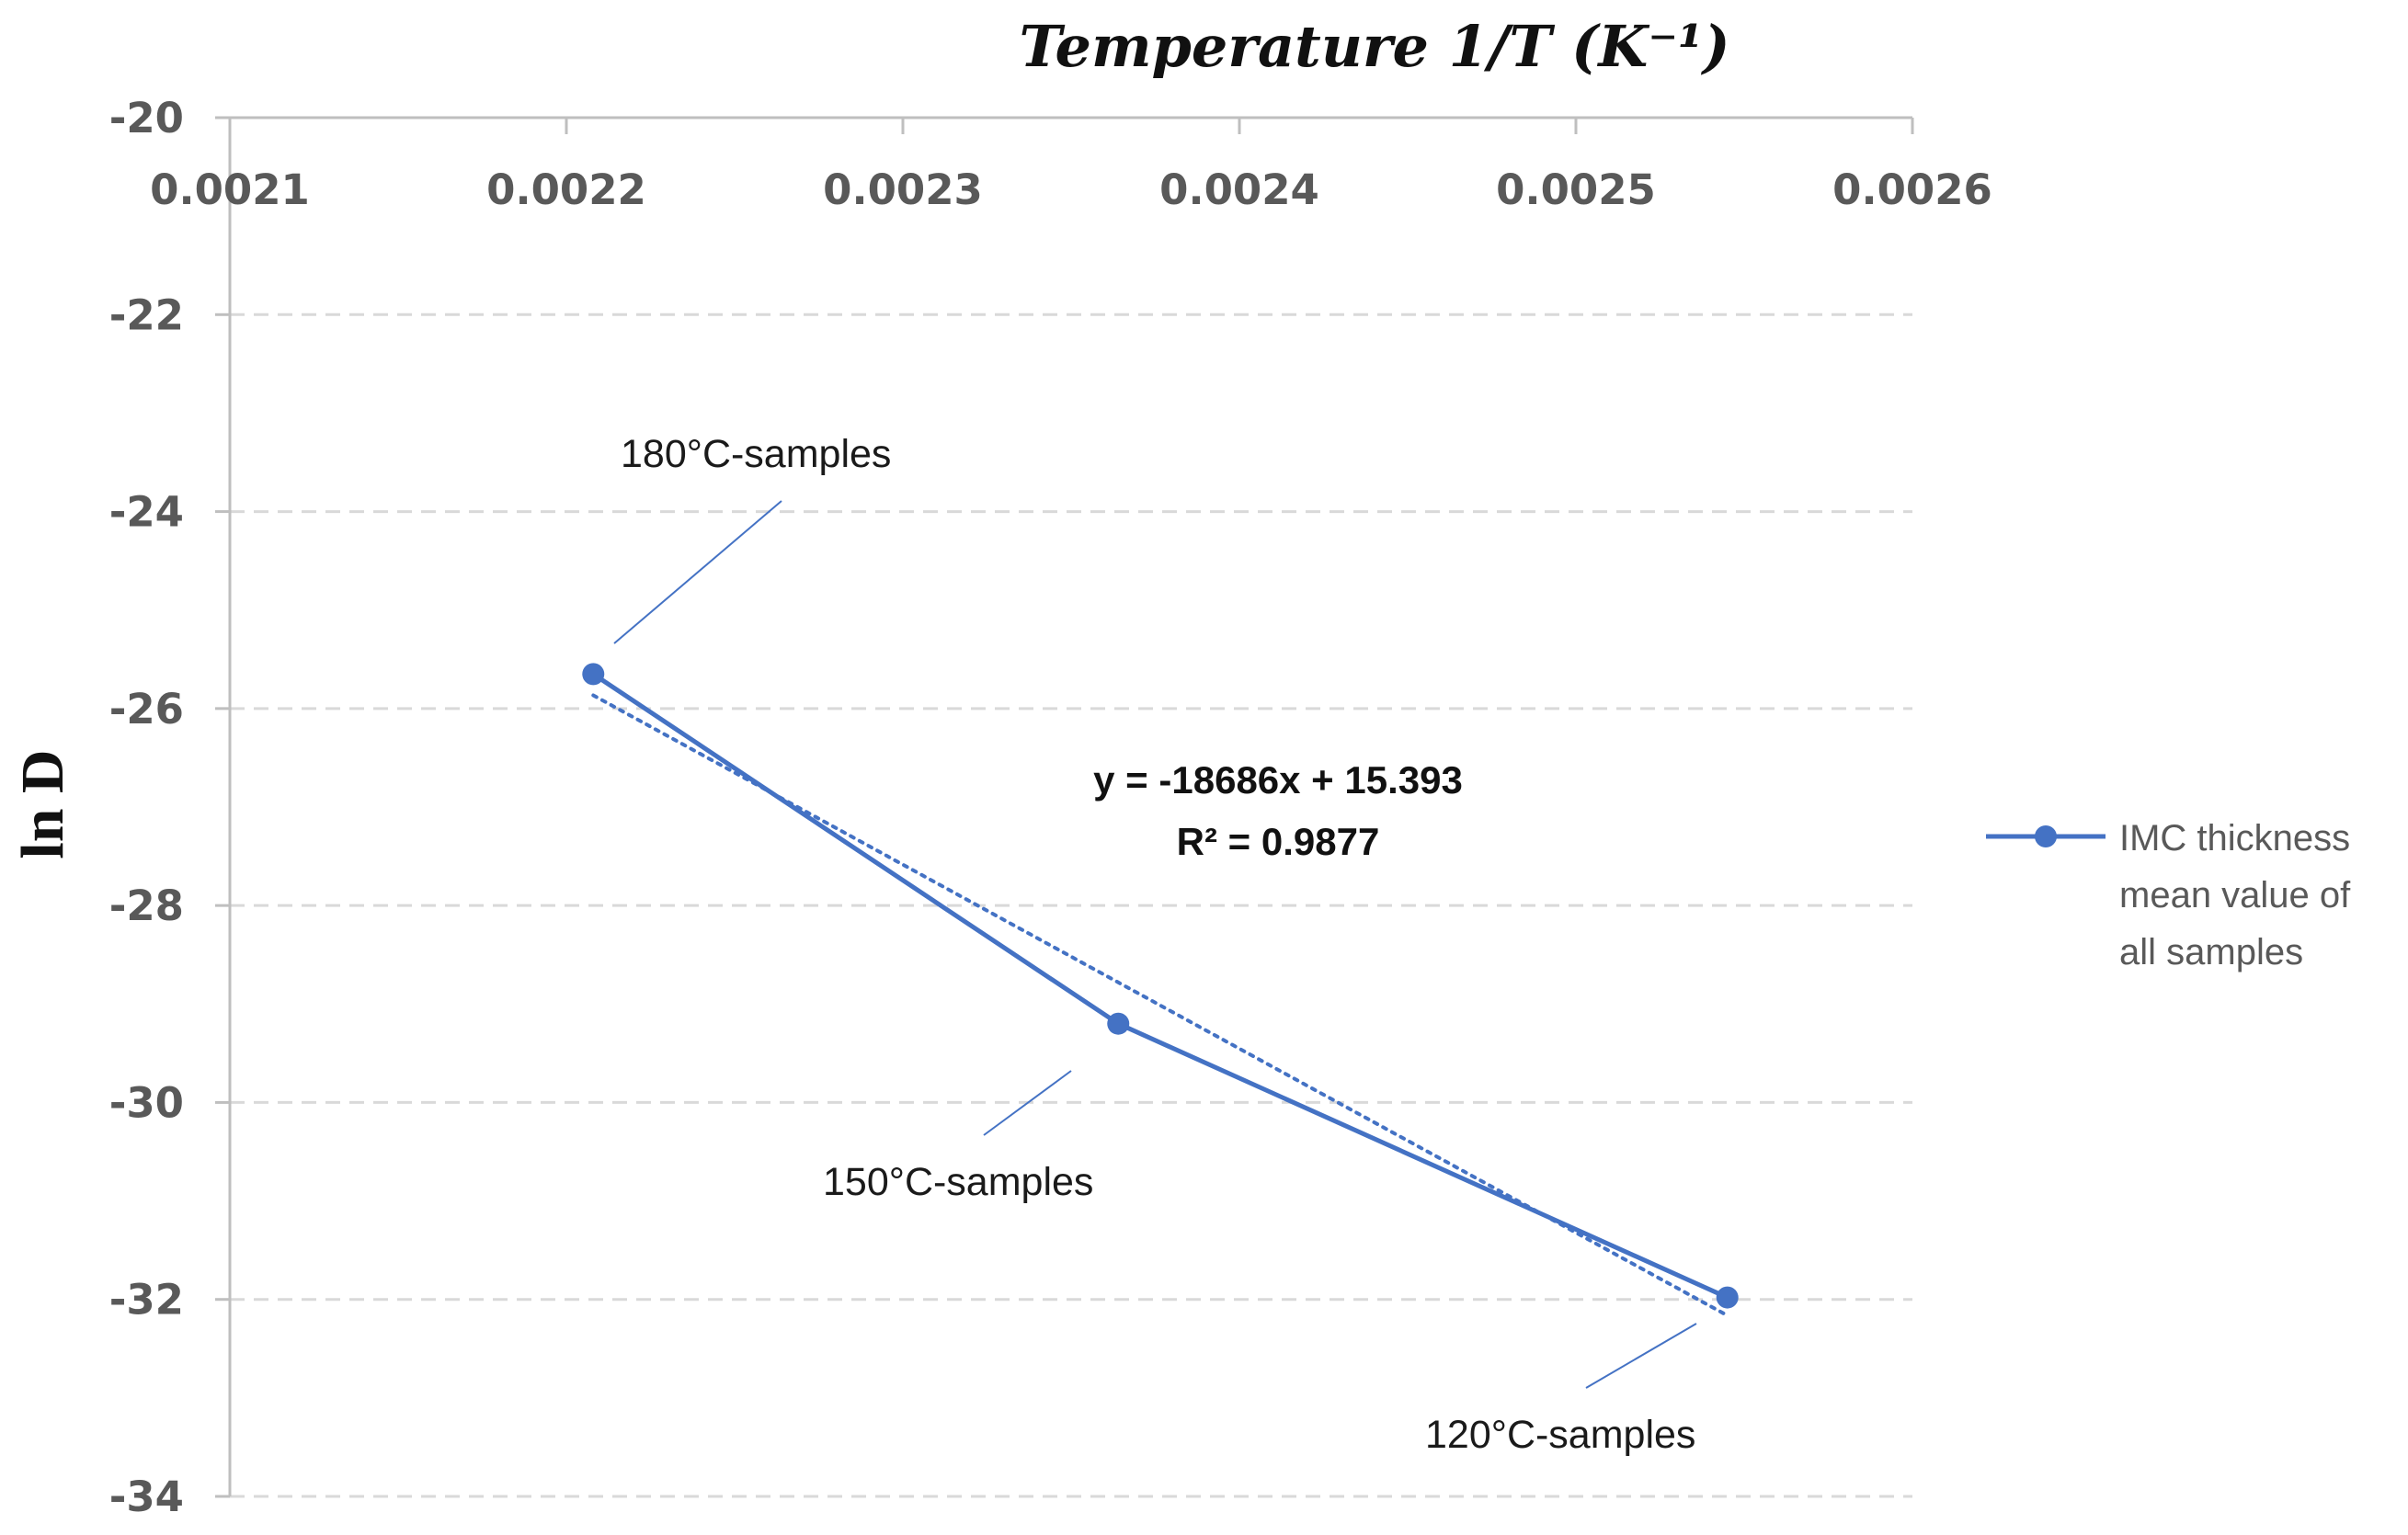 The width and height of the screenshot is (2408, 1535). I want to click on annotation-120c: 120°C-samples, so click(1560, 1435).